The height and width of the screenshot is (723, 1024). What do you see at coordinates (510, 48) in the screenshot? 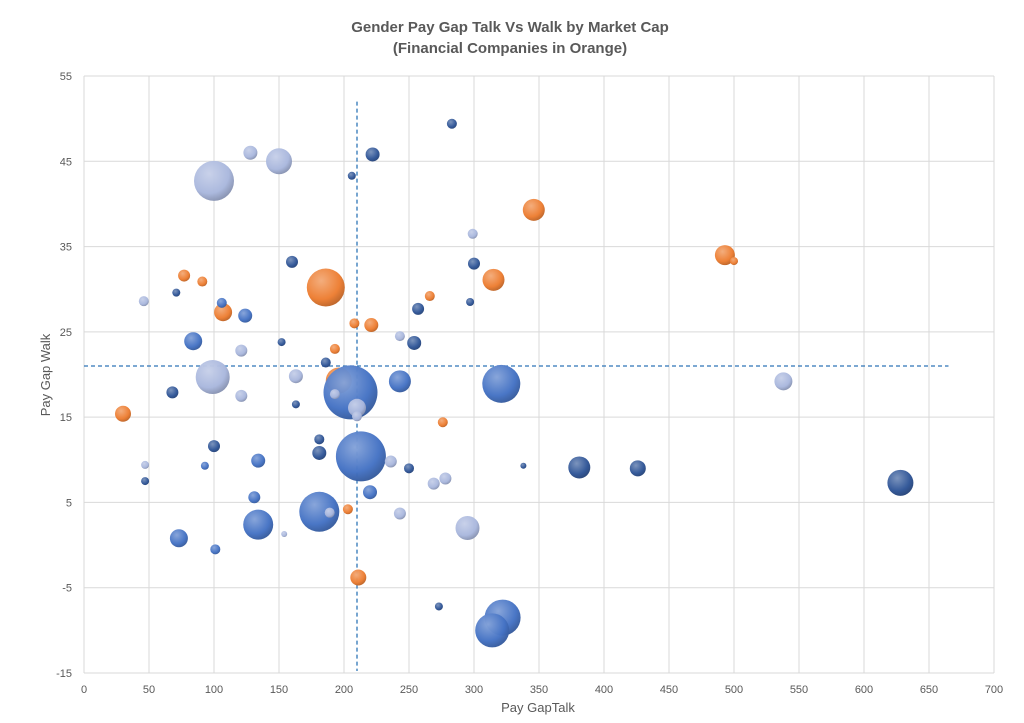
I see `chart-subtitle: (Financial Companies in Orange)` at bounding box center [510, 48].